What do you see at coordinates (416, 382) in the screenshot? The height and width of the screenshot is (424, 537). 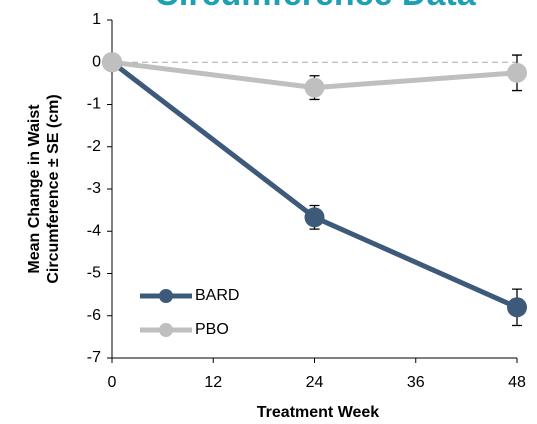 I see `x-tick-label: 36` at bounding box center [416, 382].